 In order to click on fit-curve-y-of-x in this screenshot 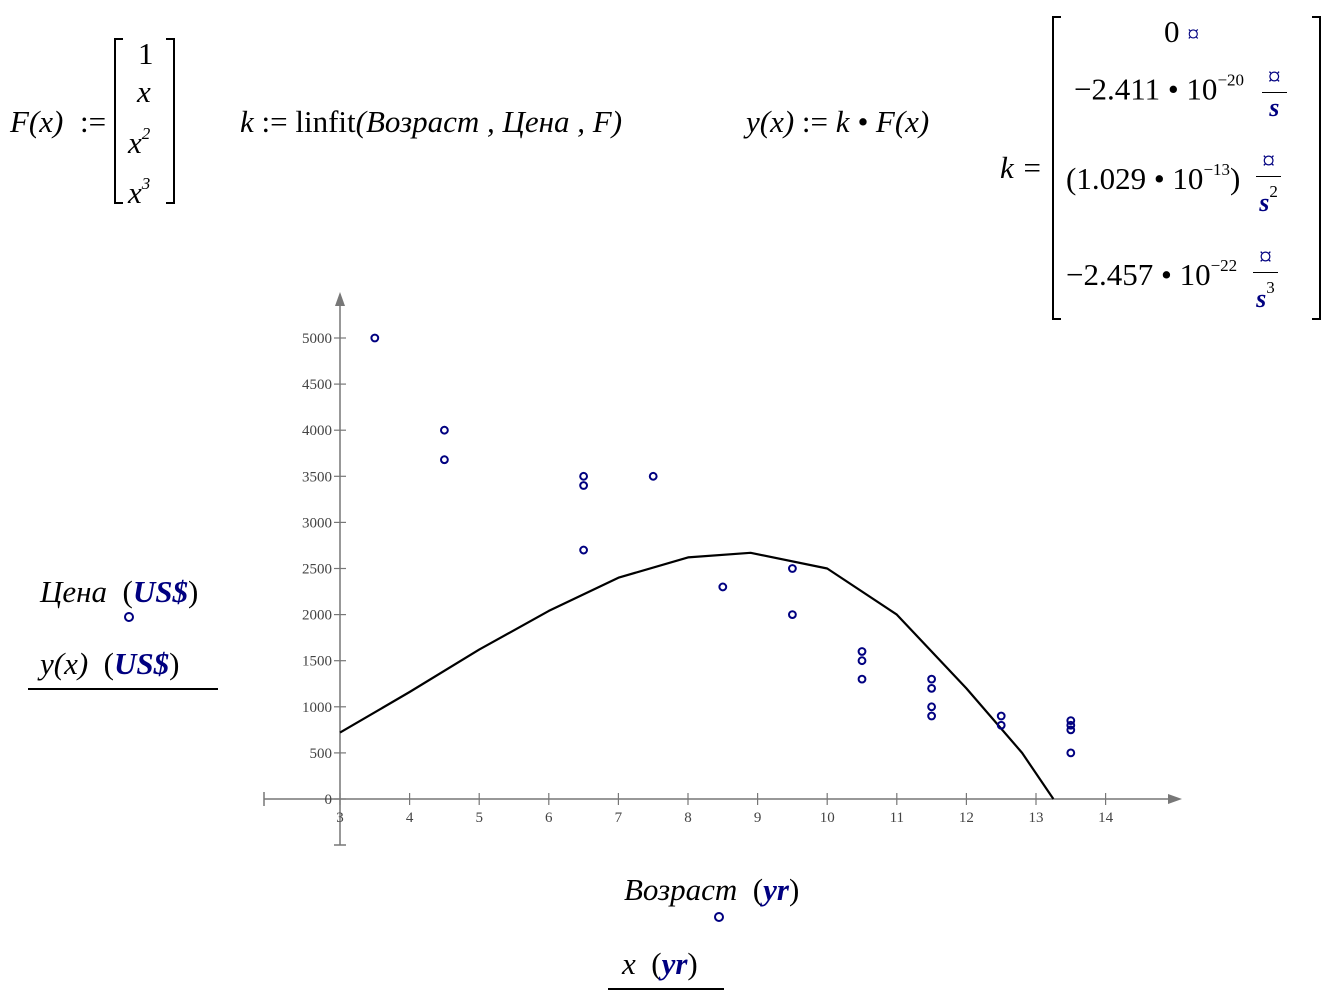, I will do `click(697, 675)`.